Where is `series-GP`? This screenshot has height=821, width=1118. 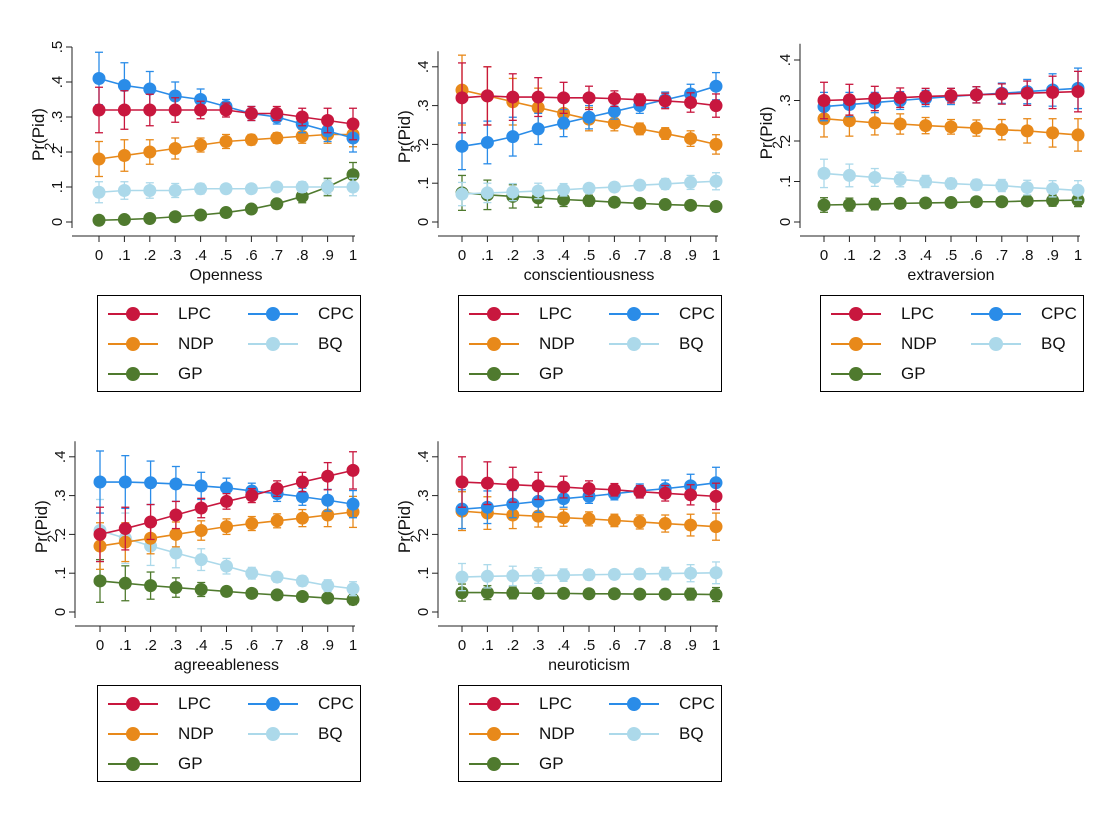
series-GP is located at coordinates (589, 193).